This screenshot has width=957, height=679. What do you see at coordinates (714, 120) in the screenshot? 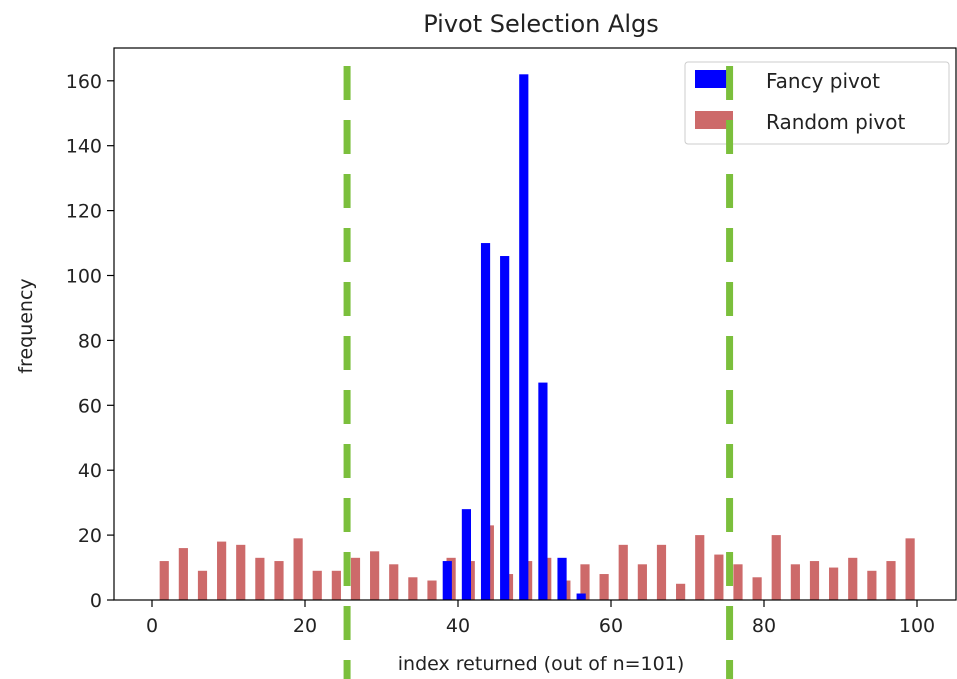
I see `legend-swatch-random` at bounding box center [714, 120].